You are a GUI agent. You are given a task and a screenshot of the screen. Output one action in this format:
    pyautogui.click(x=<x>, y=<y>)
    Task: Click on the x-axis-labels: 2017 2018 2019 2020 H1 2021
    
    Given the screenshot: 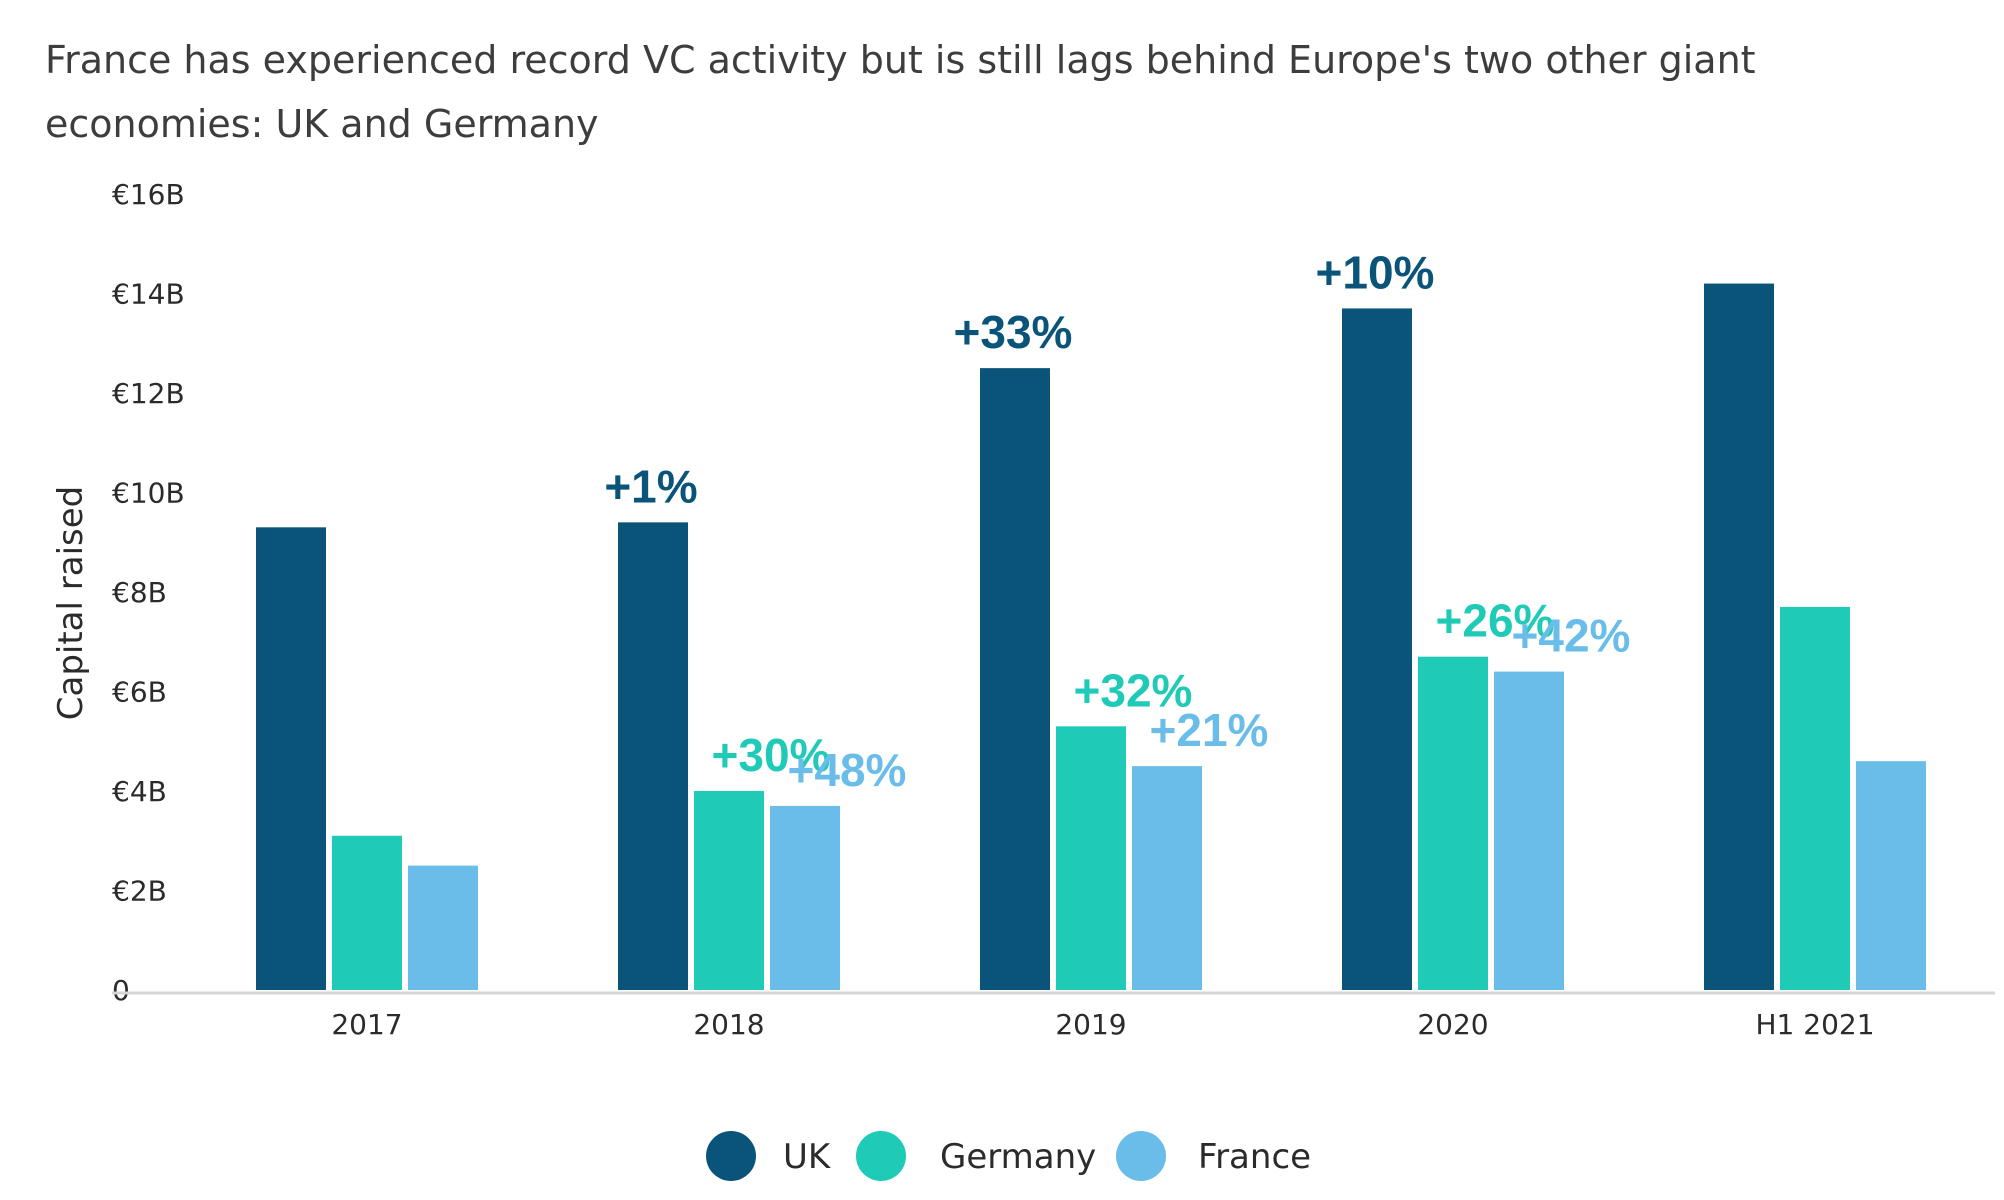 What is the action you would take?
    pyautogui.click(x=1102, y=1024)
    